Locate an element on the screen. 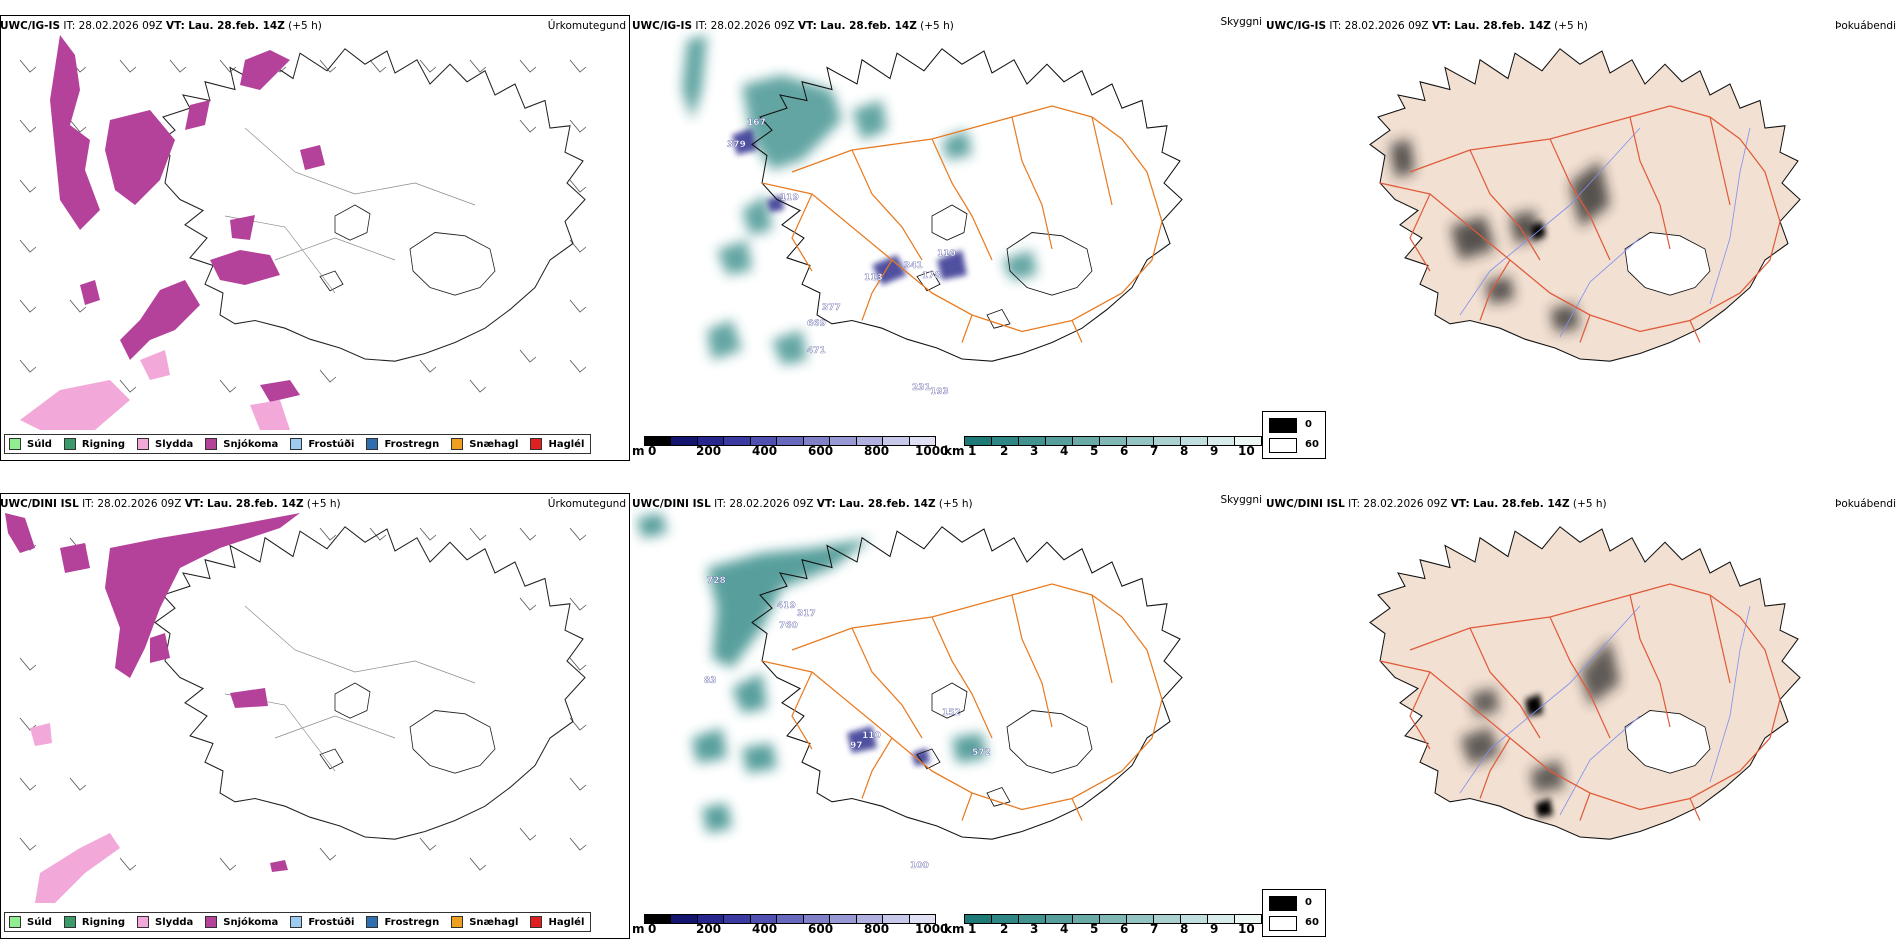  visibility-tick: 1 is located at coordinates (972, 929).